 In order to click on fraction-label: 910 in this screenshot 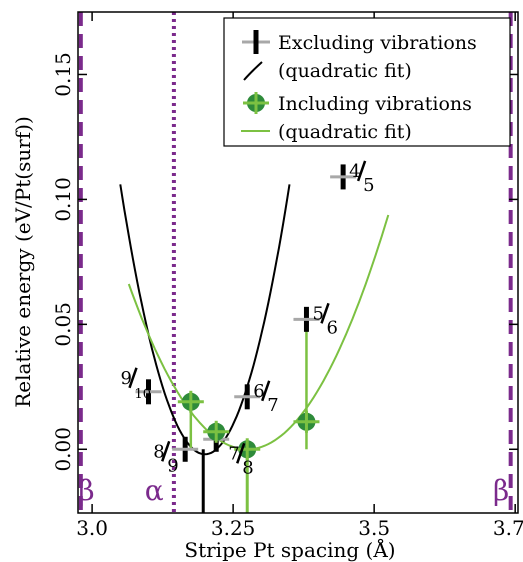, I will do `click(136, 384)`.